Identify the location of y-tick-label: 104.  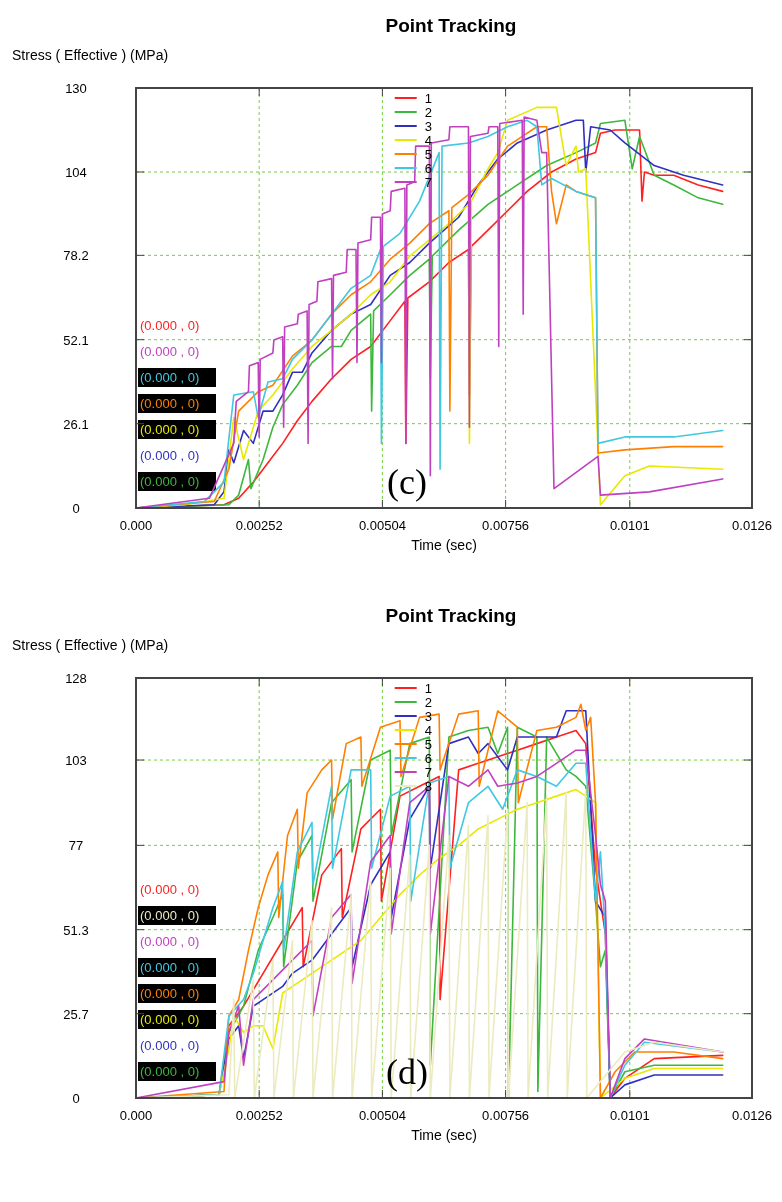
(76, 172).